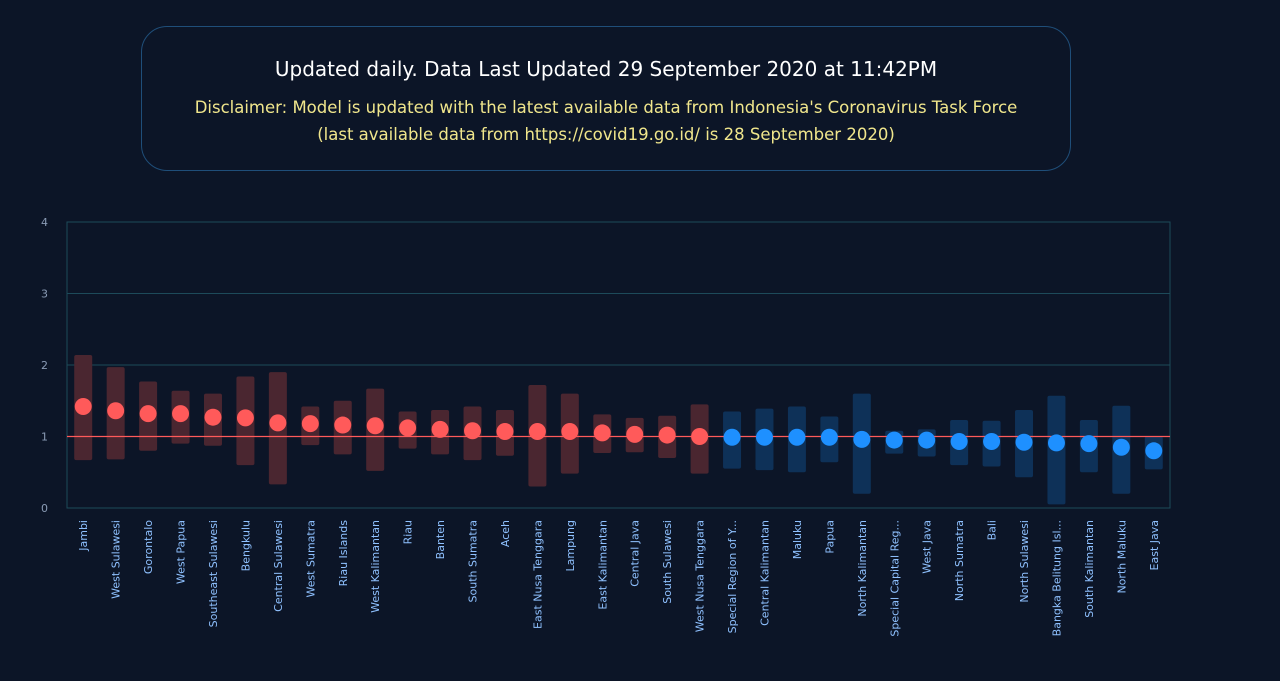 The width and height of the screenshot is (1280, 681). What do you see at coordinates (1089, 569) in the screenshot?
I see `x-tick-label: South Kalimantan` at bounding box center [1089, 569].